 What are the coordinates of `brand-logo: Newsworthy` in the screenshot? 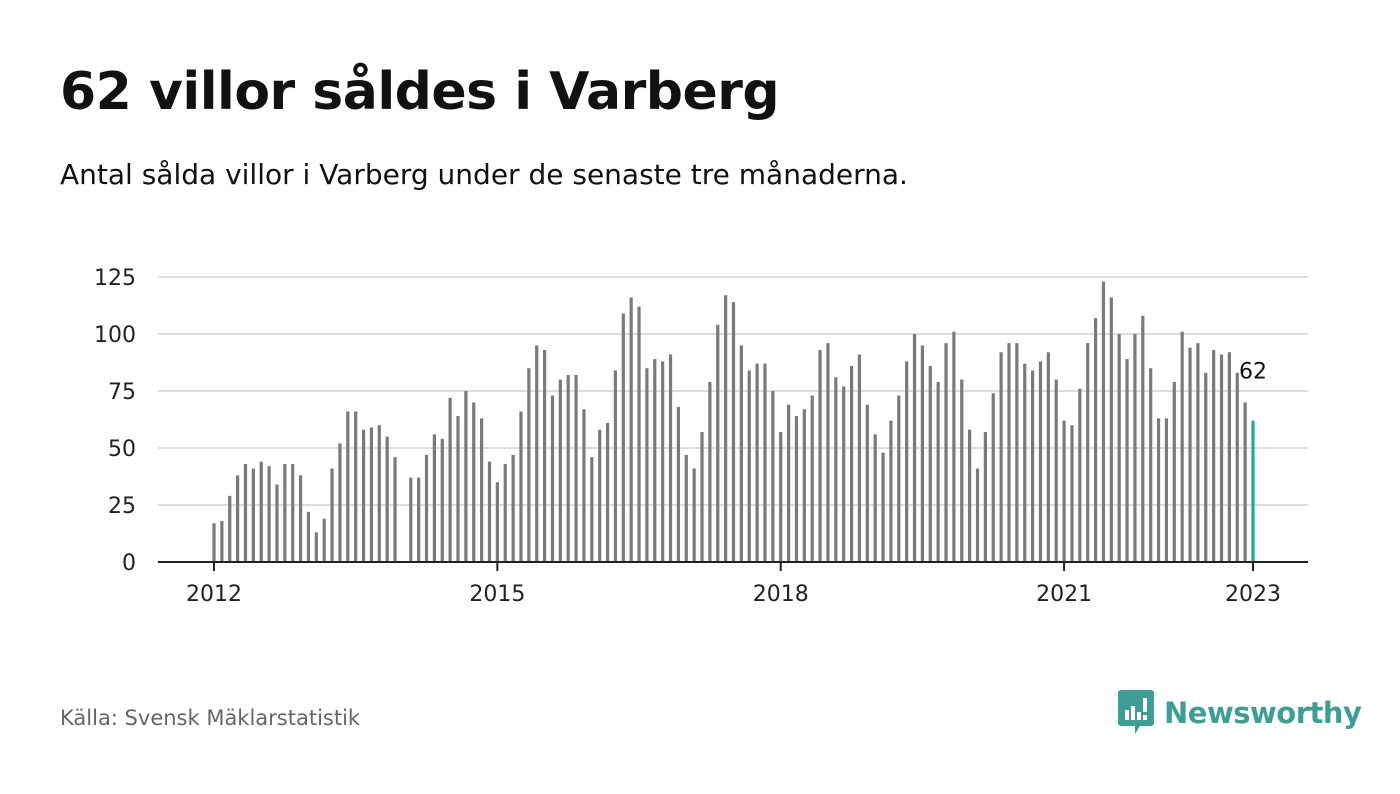 It's located at (1240, 713).